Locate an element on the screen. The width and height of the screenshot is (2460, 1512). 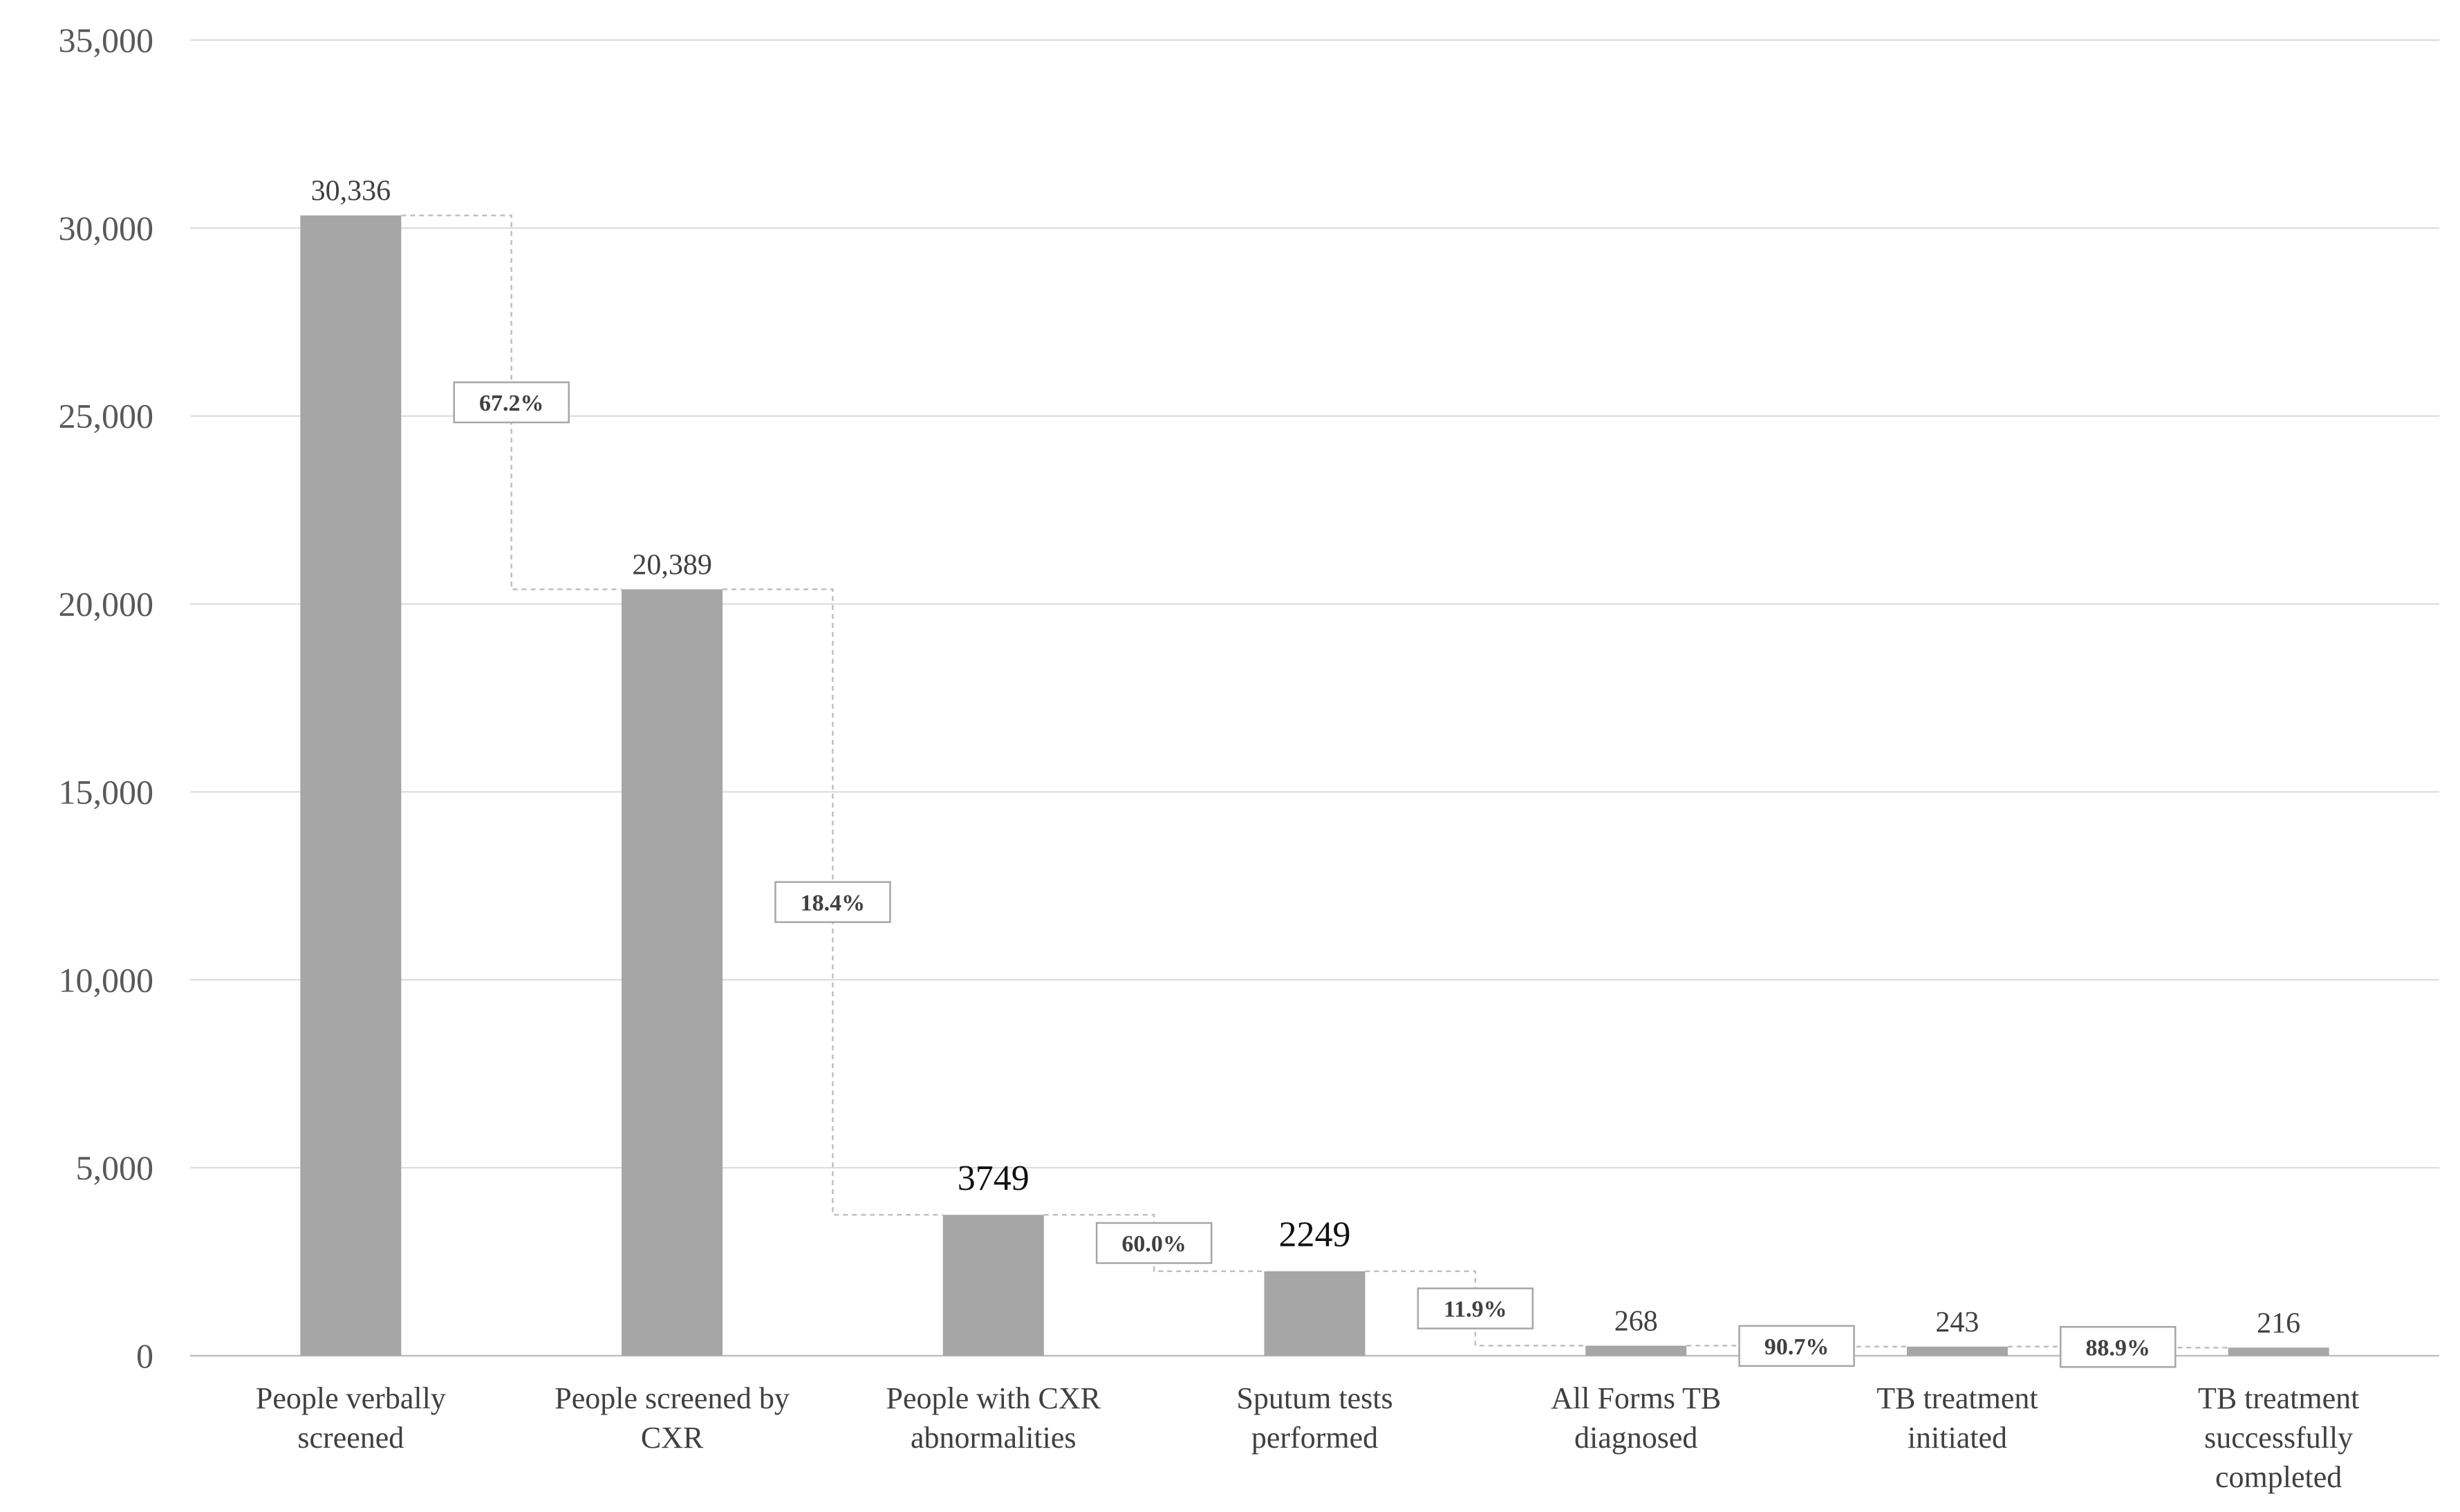
category-label: completed is located at coordinates (2278, 1477).